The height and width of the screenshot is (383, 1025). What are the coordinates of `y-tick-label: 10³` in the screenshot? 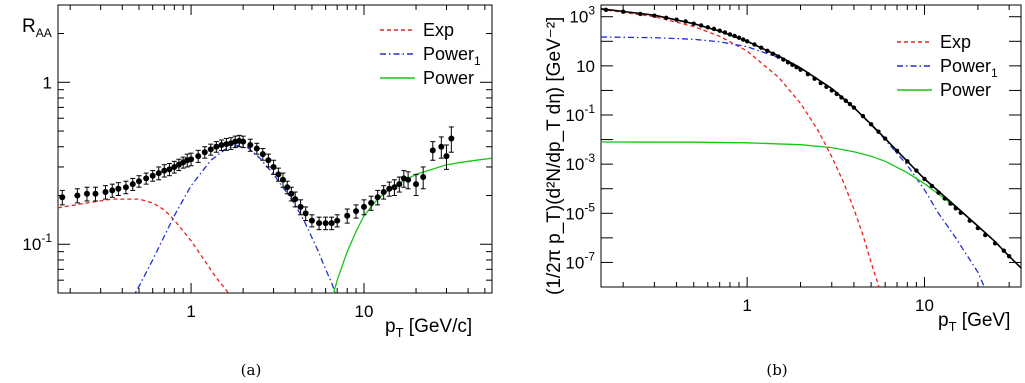 It's located at (582, 15).